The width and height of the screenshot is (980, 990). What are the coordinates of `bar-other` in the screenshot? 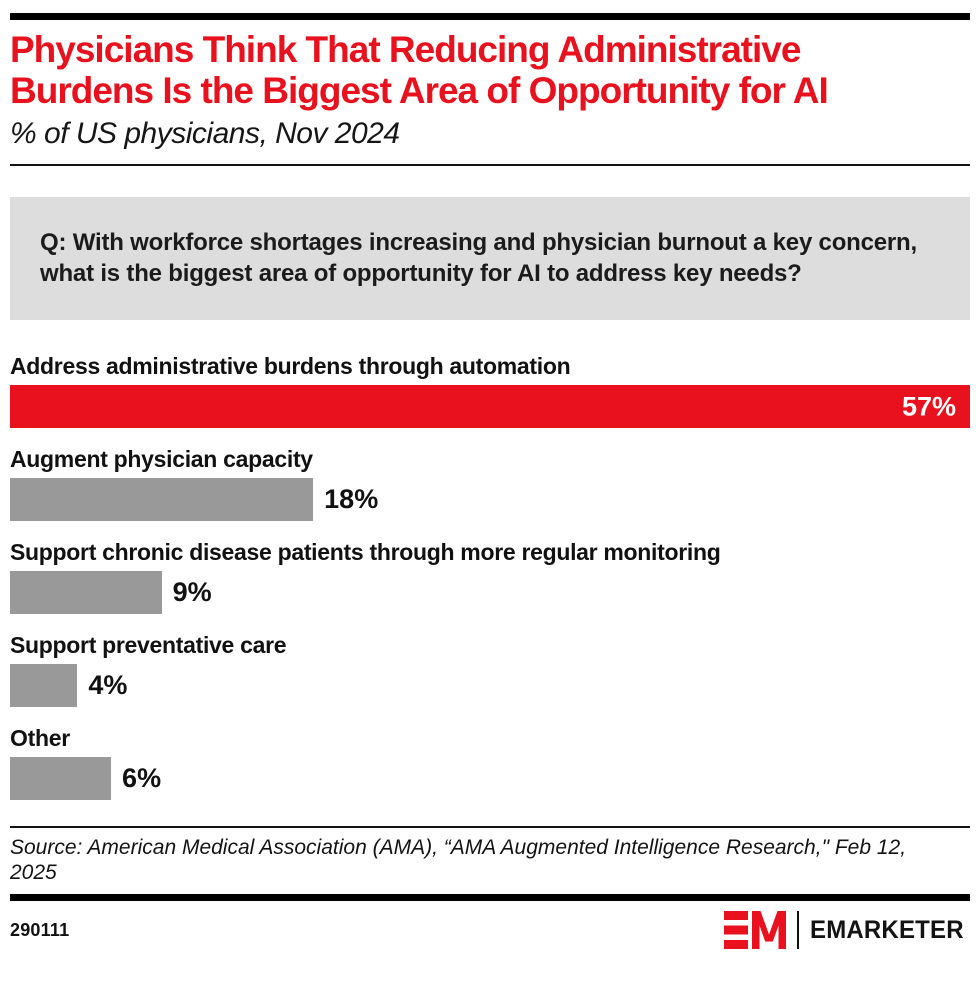 It's located at (61, 778).